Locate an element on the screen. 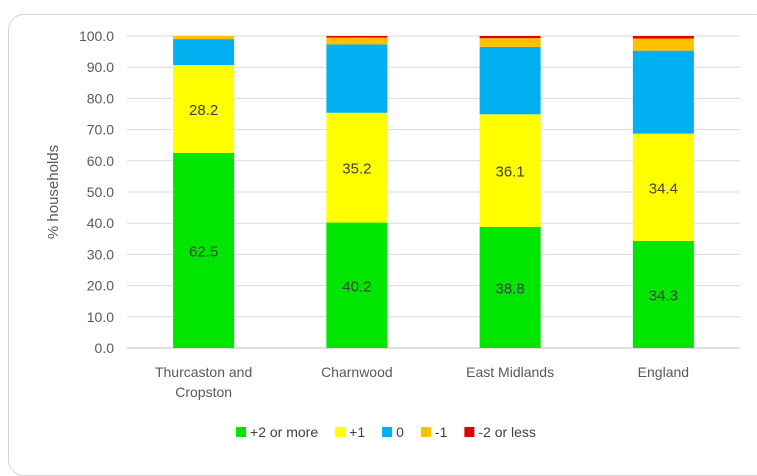 The height and width of the screenshot is (476, 757). y-tick-label: 80.0 is located at coordinates (100, 98).